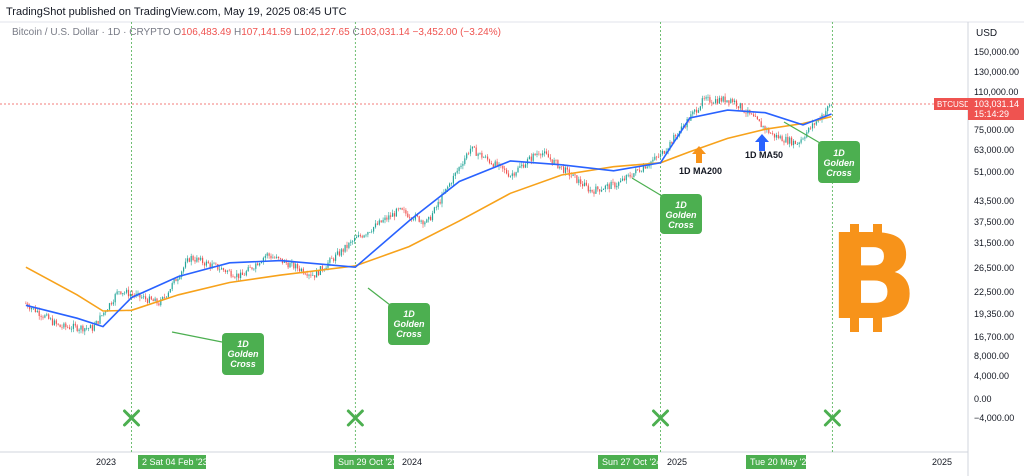  I want to click on high-value: 107,141.59, so click(266, 32).